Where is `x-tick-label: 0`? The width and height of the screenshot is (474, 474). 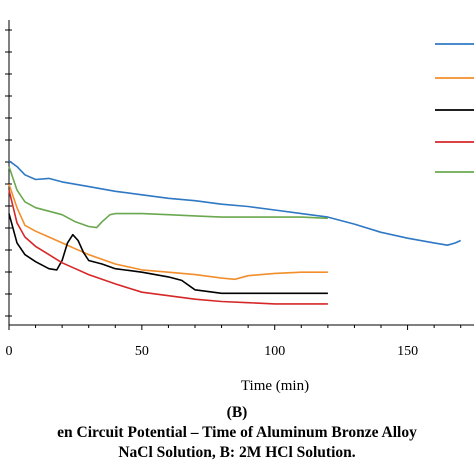
x-tick-label: 0 is located at coordinates (9, 351).